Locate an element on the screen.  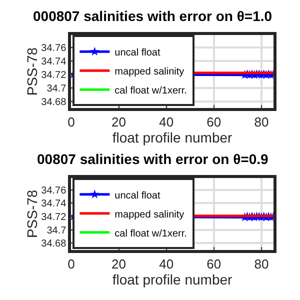
chart-title: 00807 salinities with error on θ=0.9 is located at coordinates (152, 159).